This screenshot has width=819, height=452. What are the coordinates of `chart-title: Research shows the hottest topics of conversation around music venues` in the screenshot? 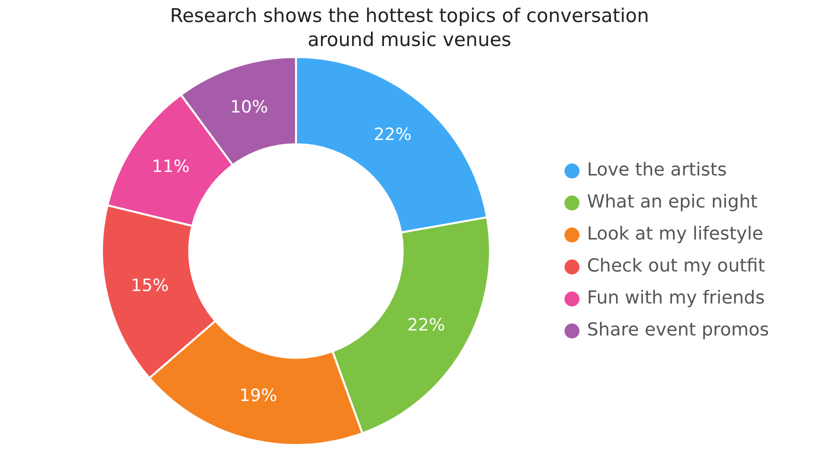 It's located at (410, 28).